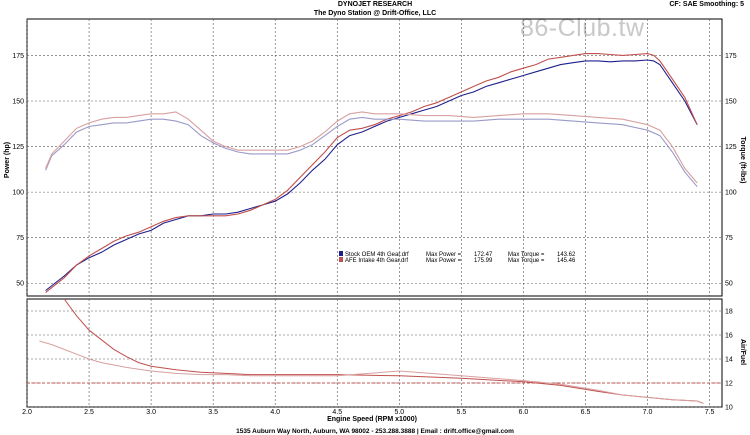  I want to click on y-tick-label-left: 75, so click(20, 238).